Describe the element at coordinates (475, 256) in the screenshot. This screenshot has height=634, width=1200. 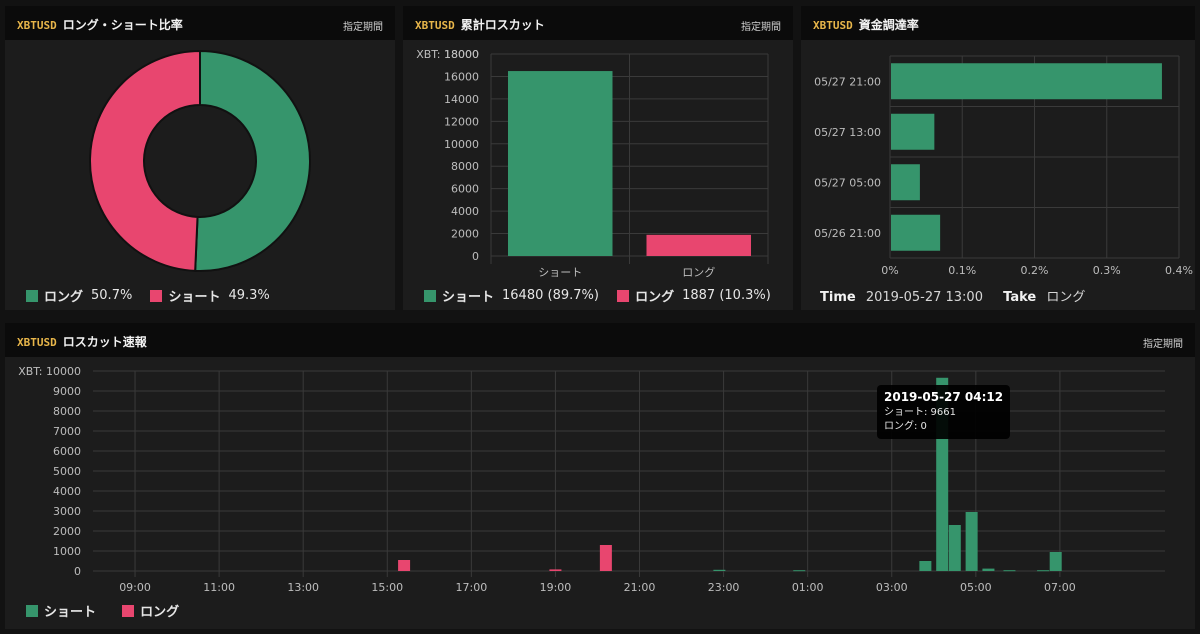
I see `y-tick-label: 0` at that location.